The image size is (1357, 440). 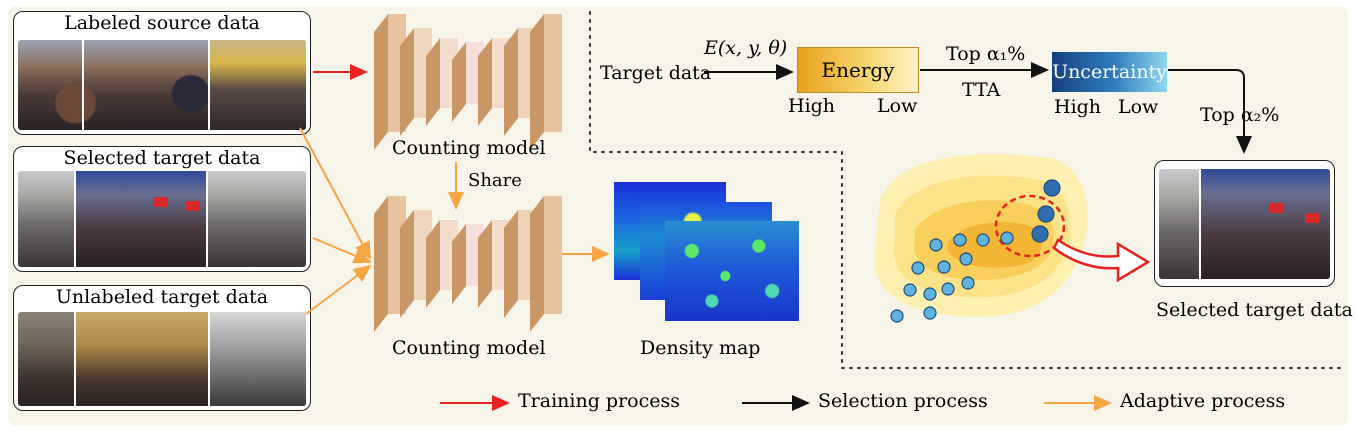 What do you see at coordinates (468, 264) in the screenshot?
I see `counting-model-bottom` at bounding box center [468, 264].